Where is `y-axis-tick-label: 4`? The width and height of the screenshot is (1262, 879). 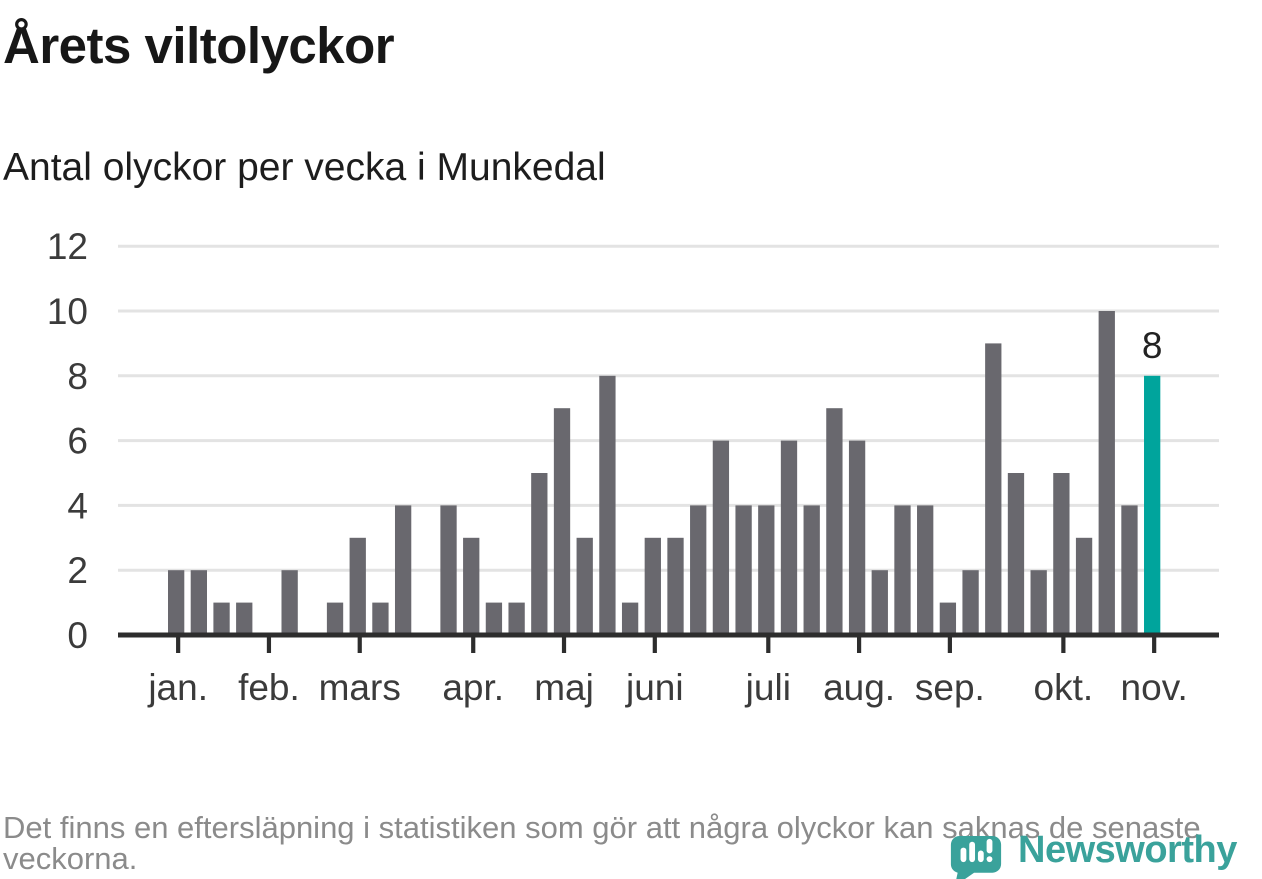 y-axis-tick-label: 4 is located at coordinates (77, 505).